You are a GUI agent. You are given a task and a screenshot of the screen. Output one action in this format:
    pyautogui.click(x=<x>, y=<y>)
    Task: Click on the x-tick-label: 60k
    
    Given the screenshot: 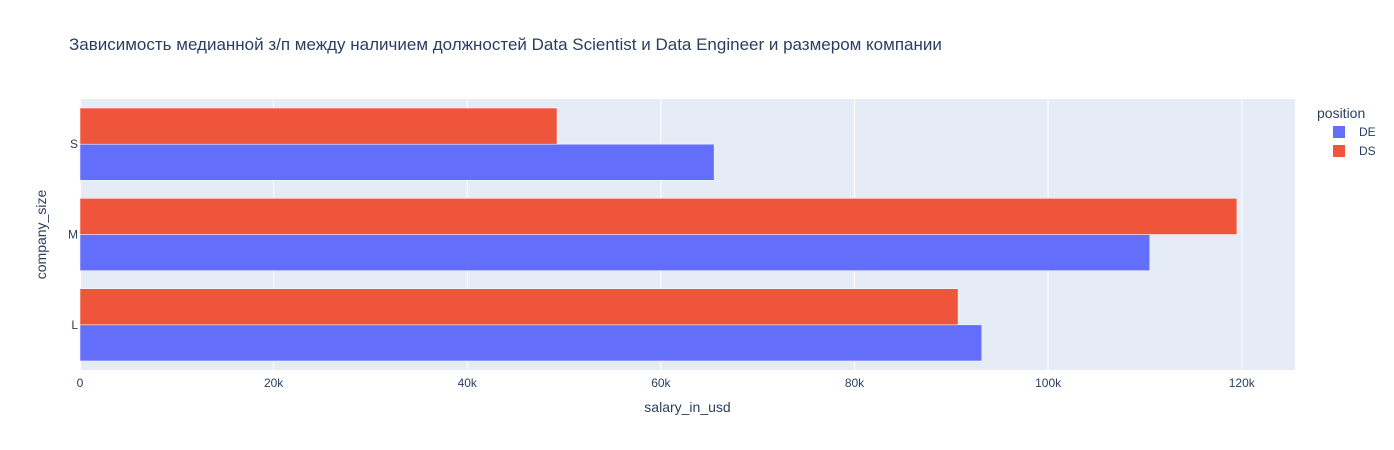 What is the action you would take?
    pyautogui.click(x=661, y=383)
    